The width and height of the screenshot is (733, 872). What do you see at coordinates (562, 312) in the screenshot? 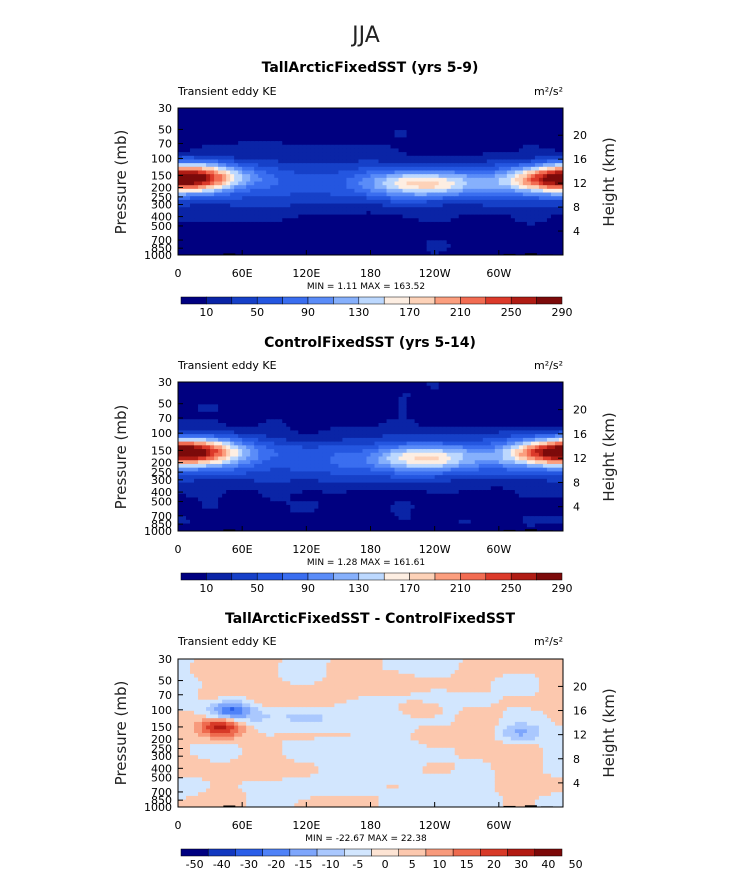
I see `colorbar-label: 290` at bounding box center [562, 312].